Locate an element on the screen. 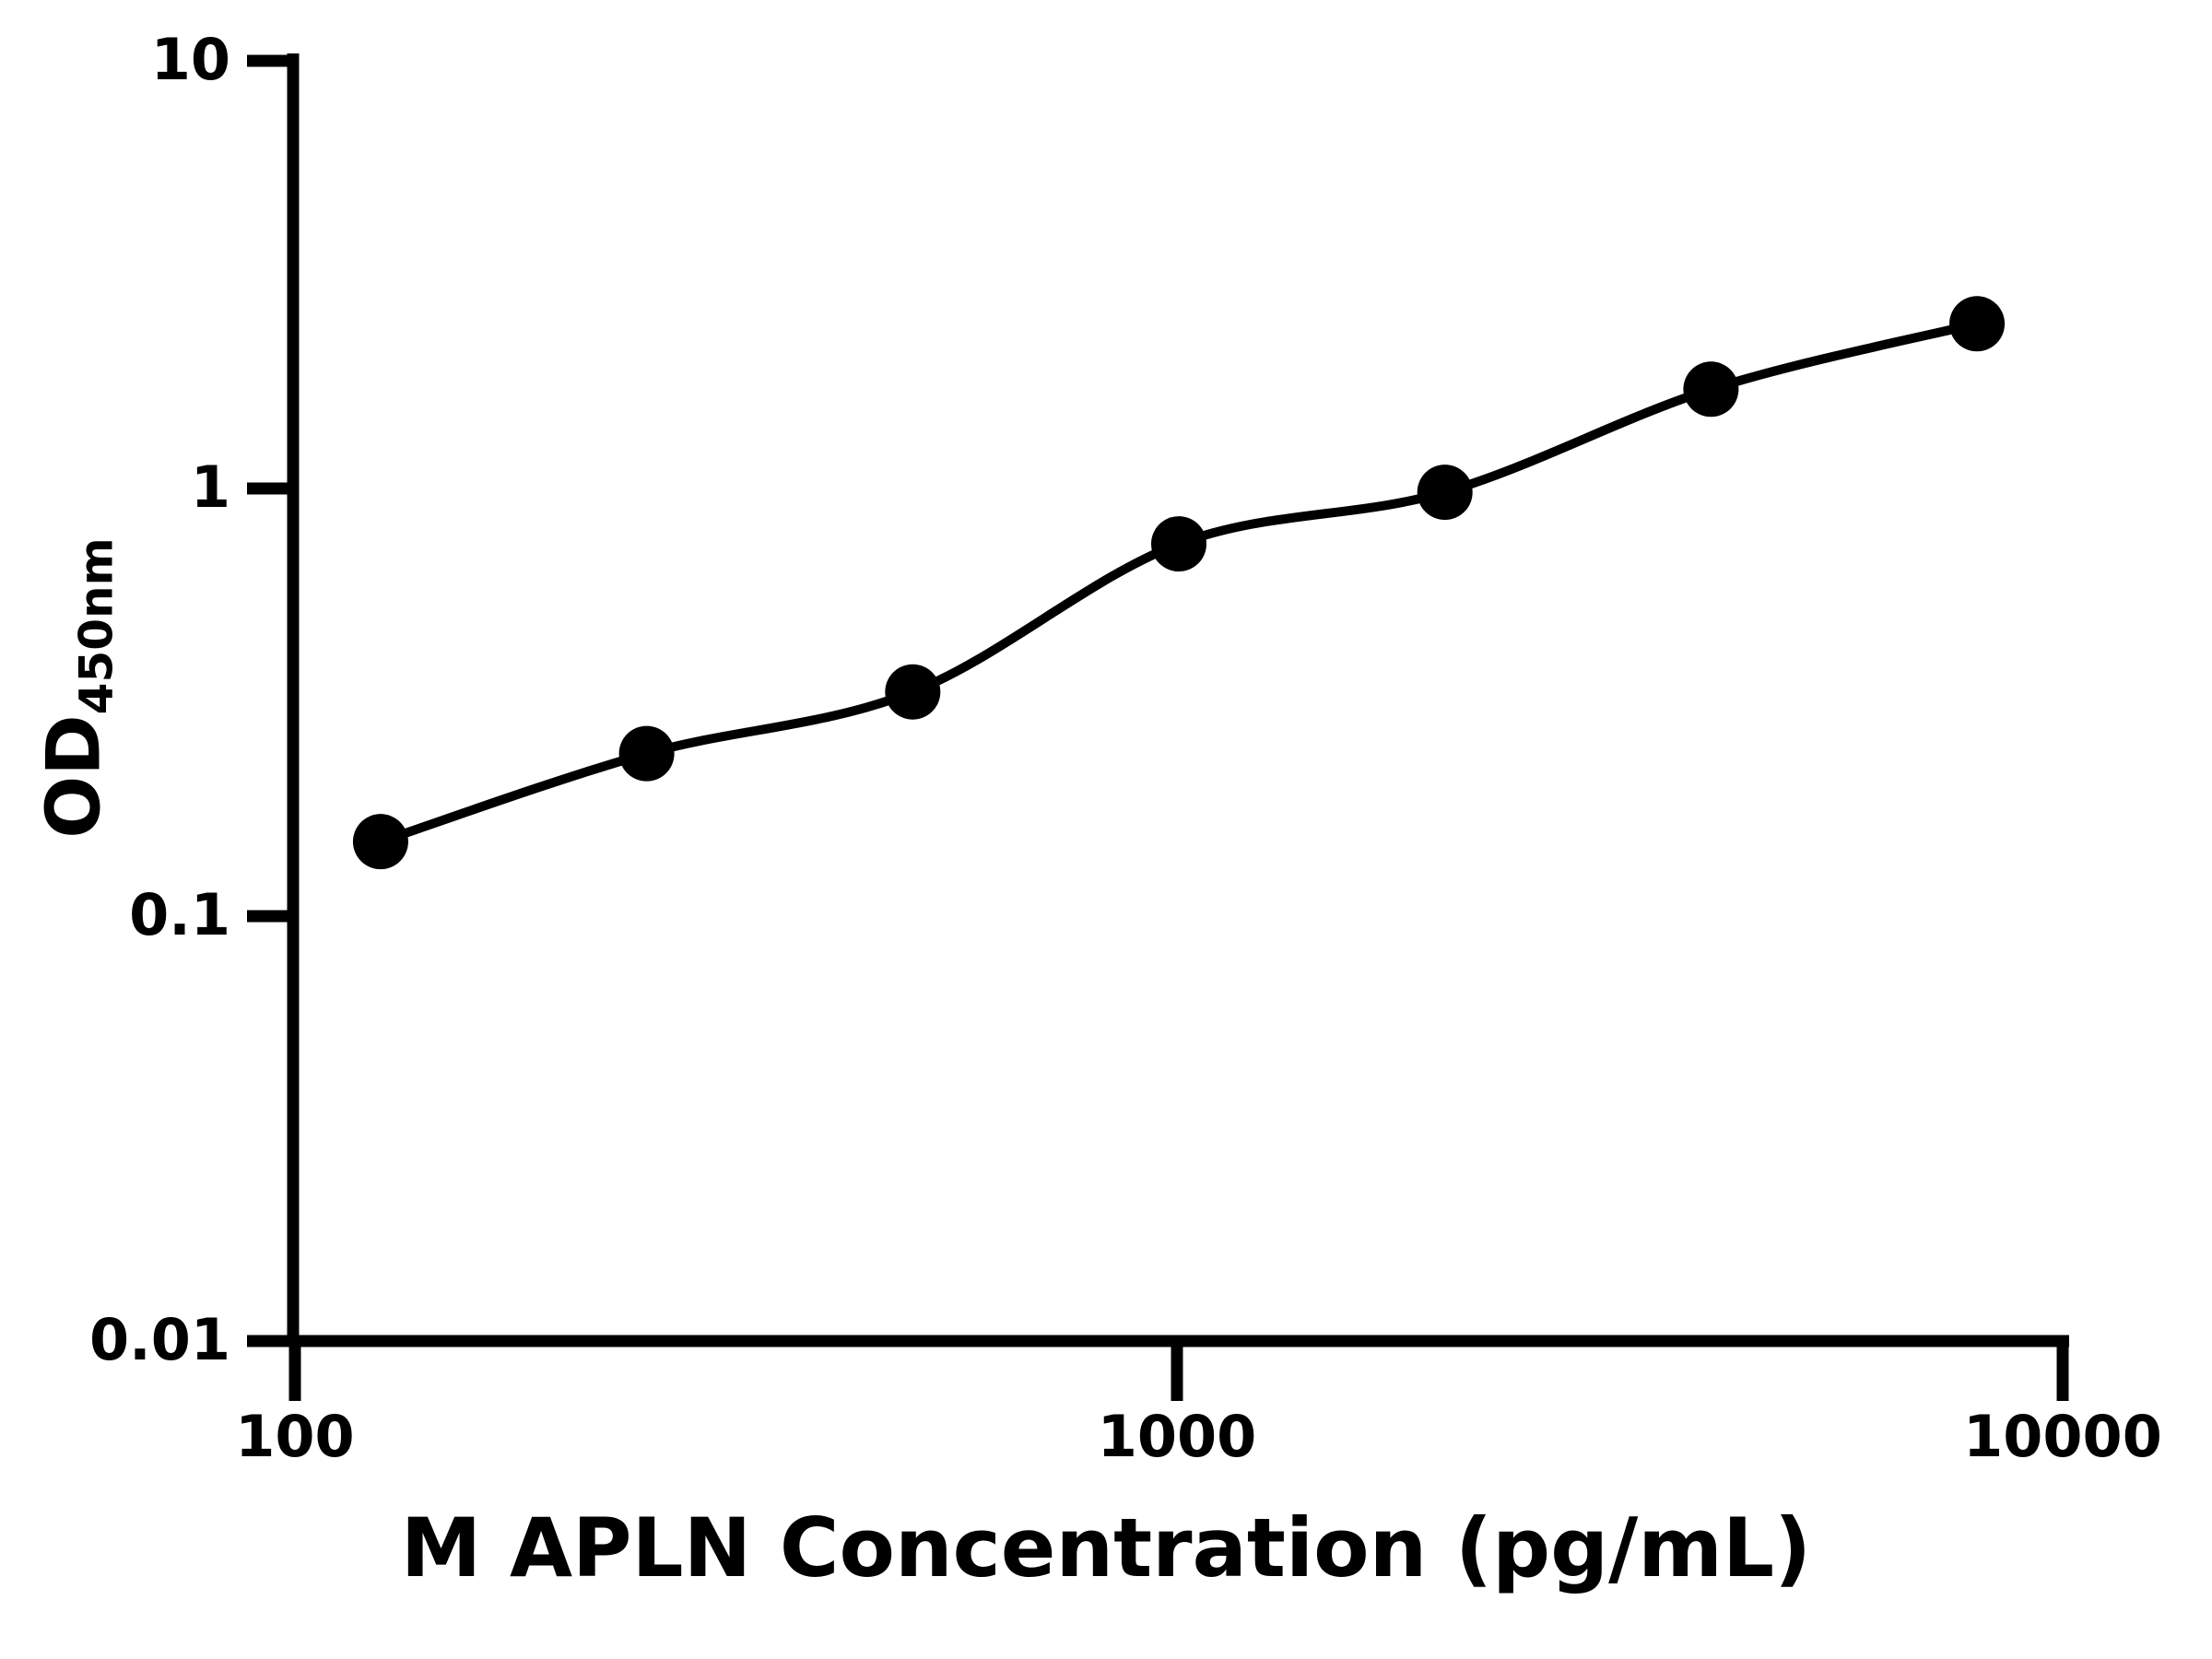 This screenshot has height=1659, width=2212. y-axis-title: OD450nm is located at coordinates (77, 688).